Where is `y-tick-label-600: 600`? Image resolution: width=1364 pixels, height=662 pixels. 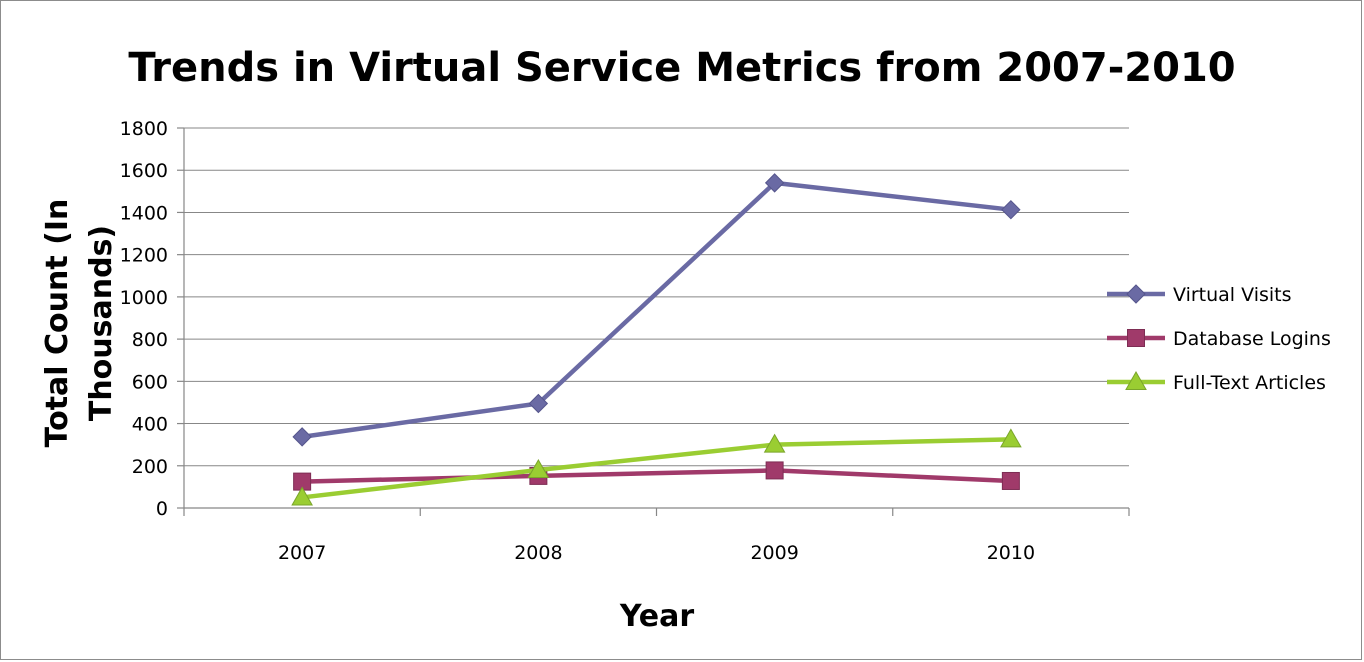 y-tick-label-600: 600 is located at coordinates (150, 382).